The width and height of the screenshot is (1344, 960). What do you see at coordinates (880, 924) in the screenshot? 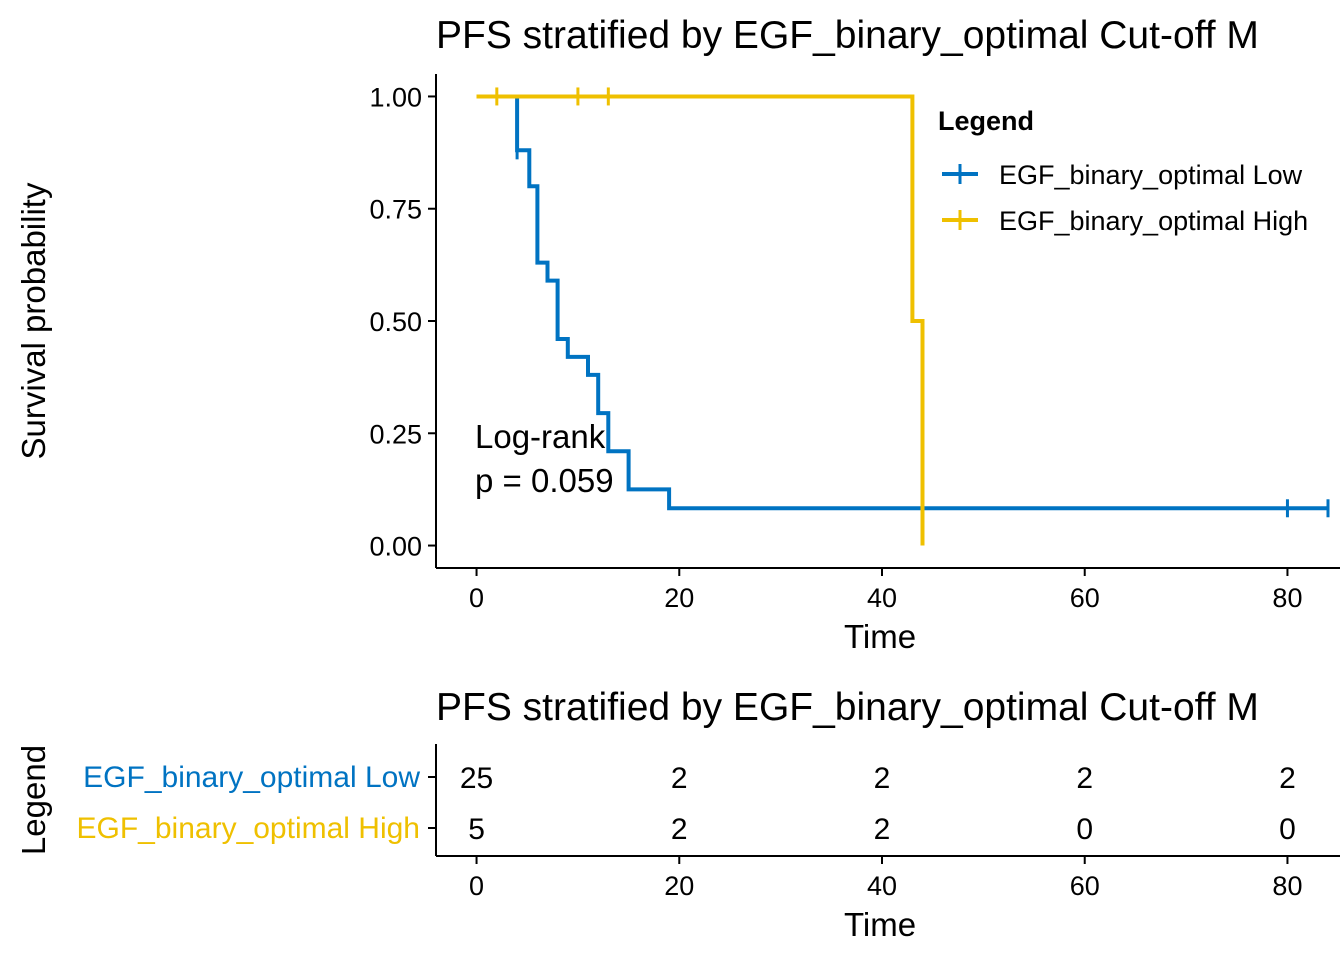
I see `risk-table-x-axis-title: Time` at bounding box center [880, 924].